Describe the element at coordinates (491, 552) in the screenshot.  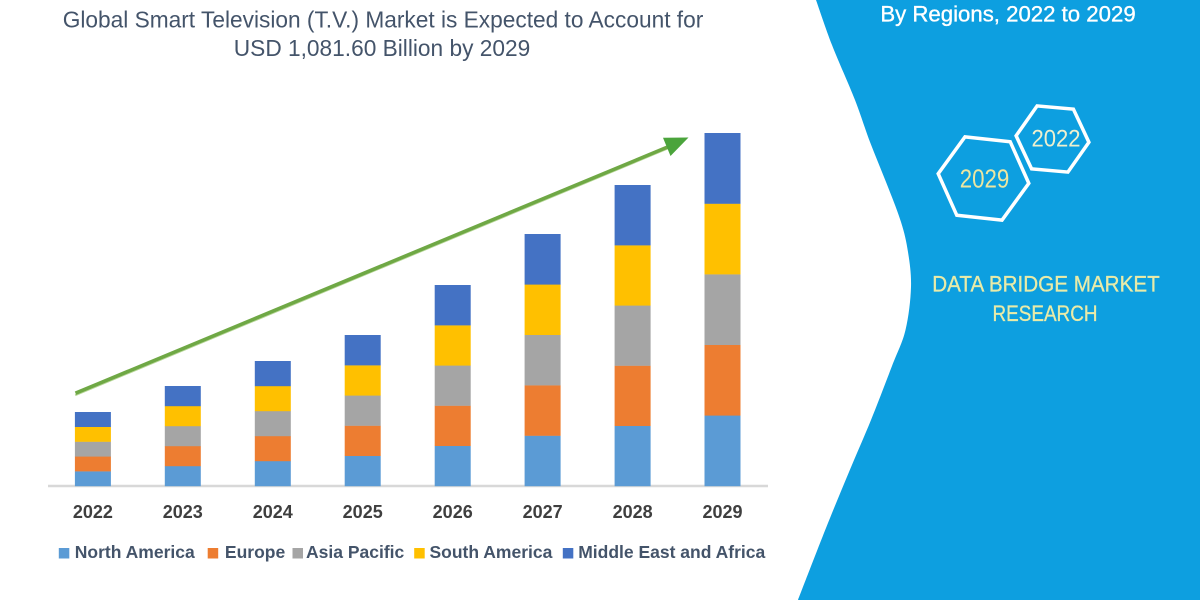
I see `svg-text: South America` at that location.